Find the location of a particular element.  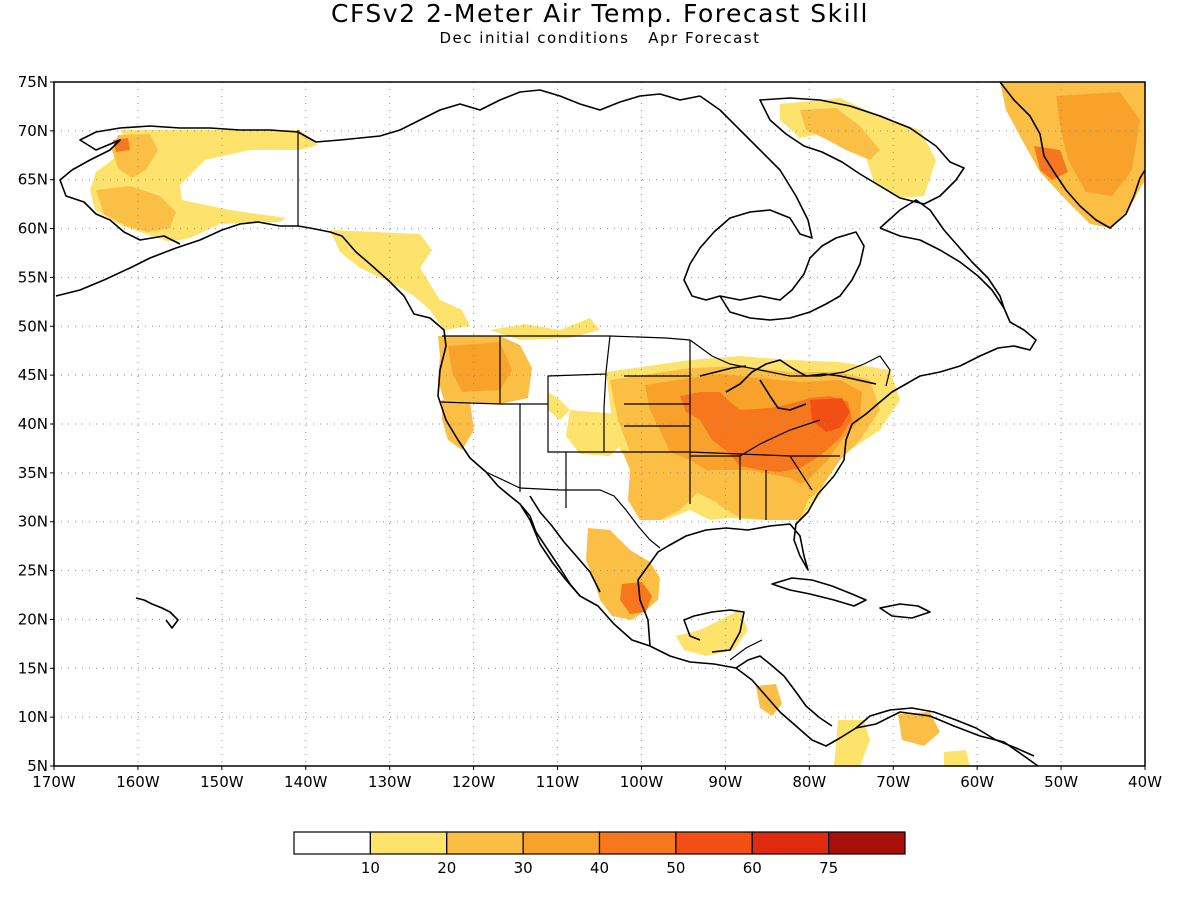

boundary-us-mexico is located at coordinates (573, 510).